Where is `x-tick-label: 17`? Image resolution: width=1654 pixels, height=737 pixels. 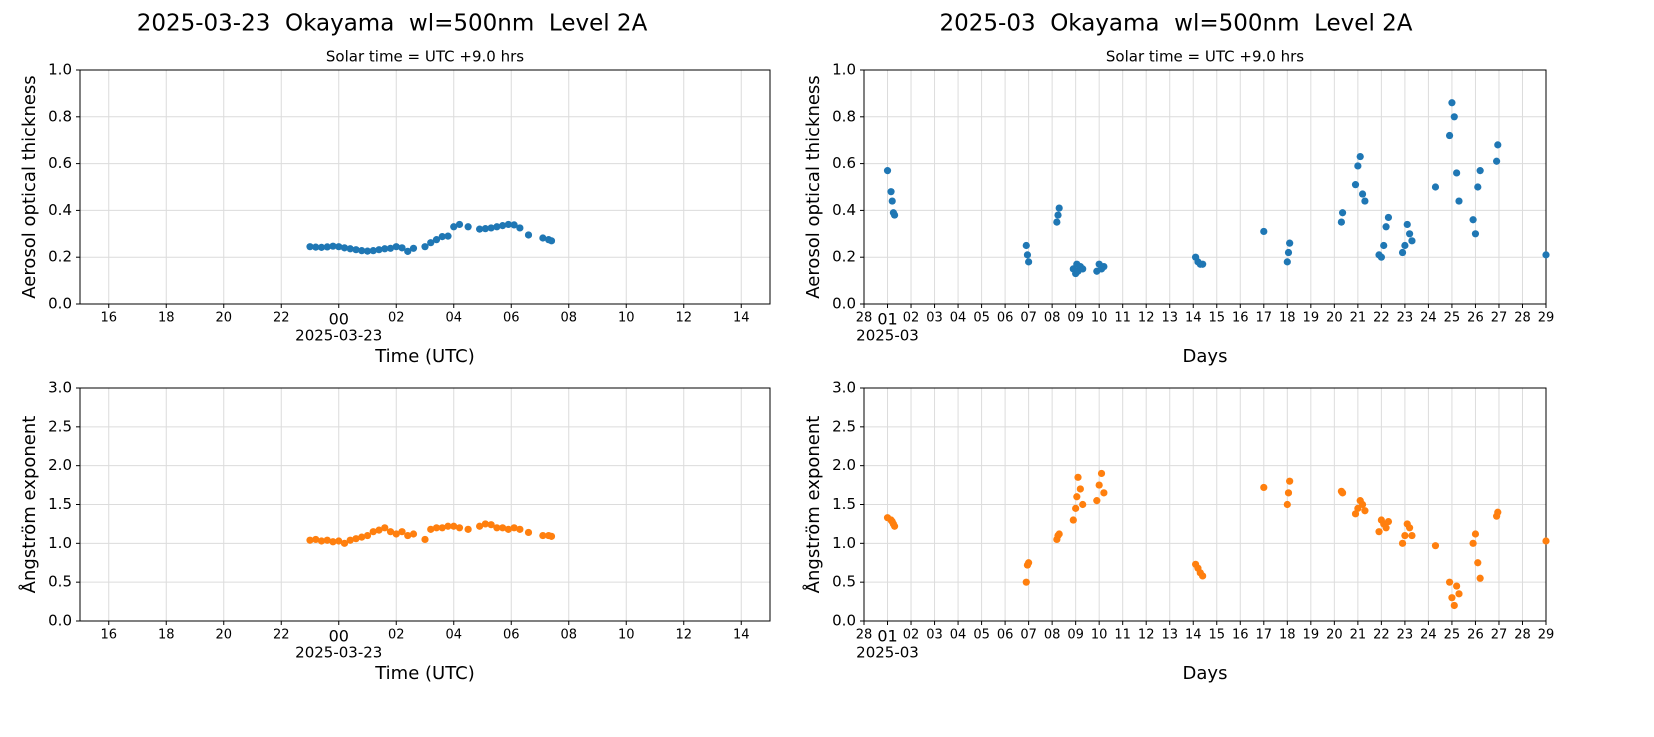
x-tick-label: 17 is located at coordinates (1264, 635).